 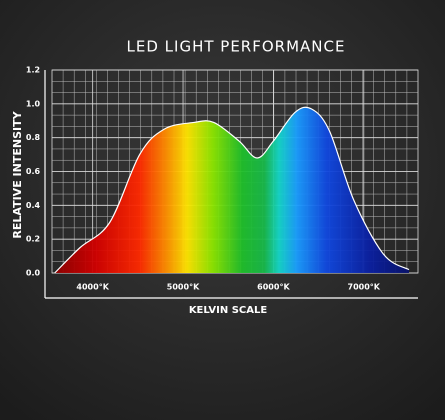 I want to click on y-tick-label: 1.2, so click(x=33, y=70).